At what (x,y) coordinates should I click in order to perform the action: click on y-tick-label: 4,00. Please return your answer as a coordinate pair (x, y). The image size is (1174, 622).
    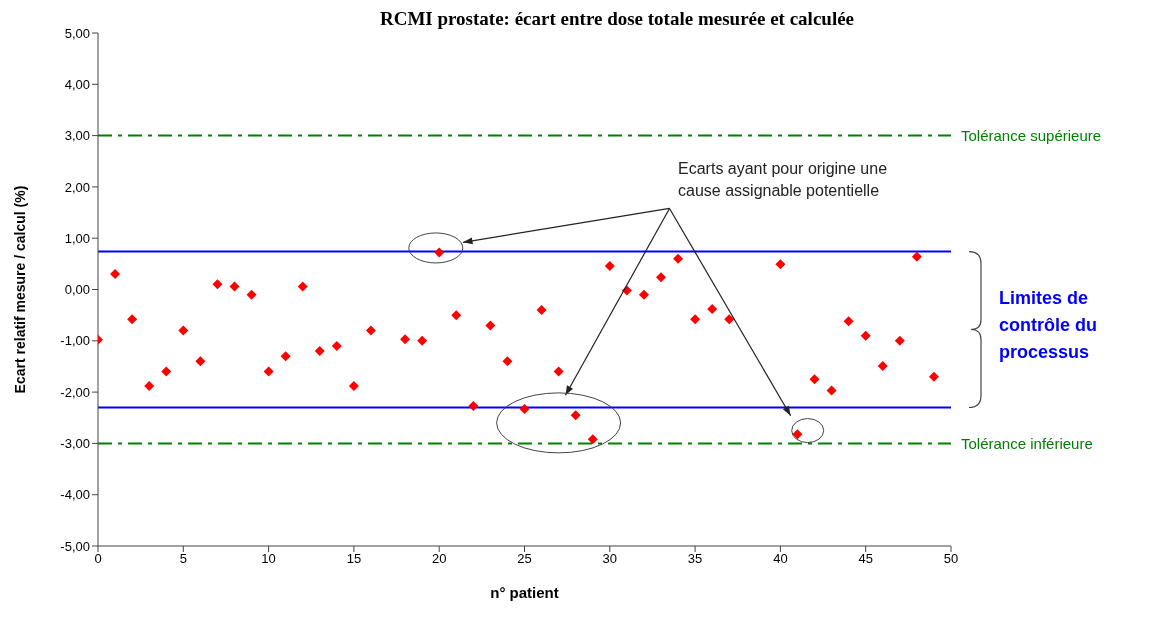
    Looking at the image, I should click on (77, 84).